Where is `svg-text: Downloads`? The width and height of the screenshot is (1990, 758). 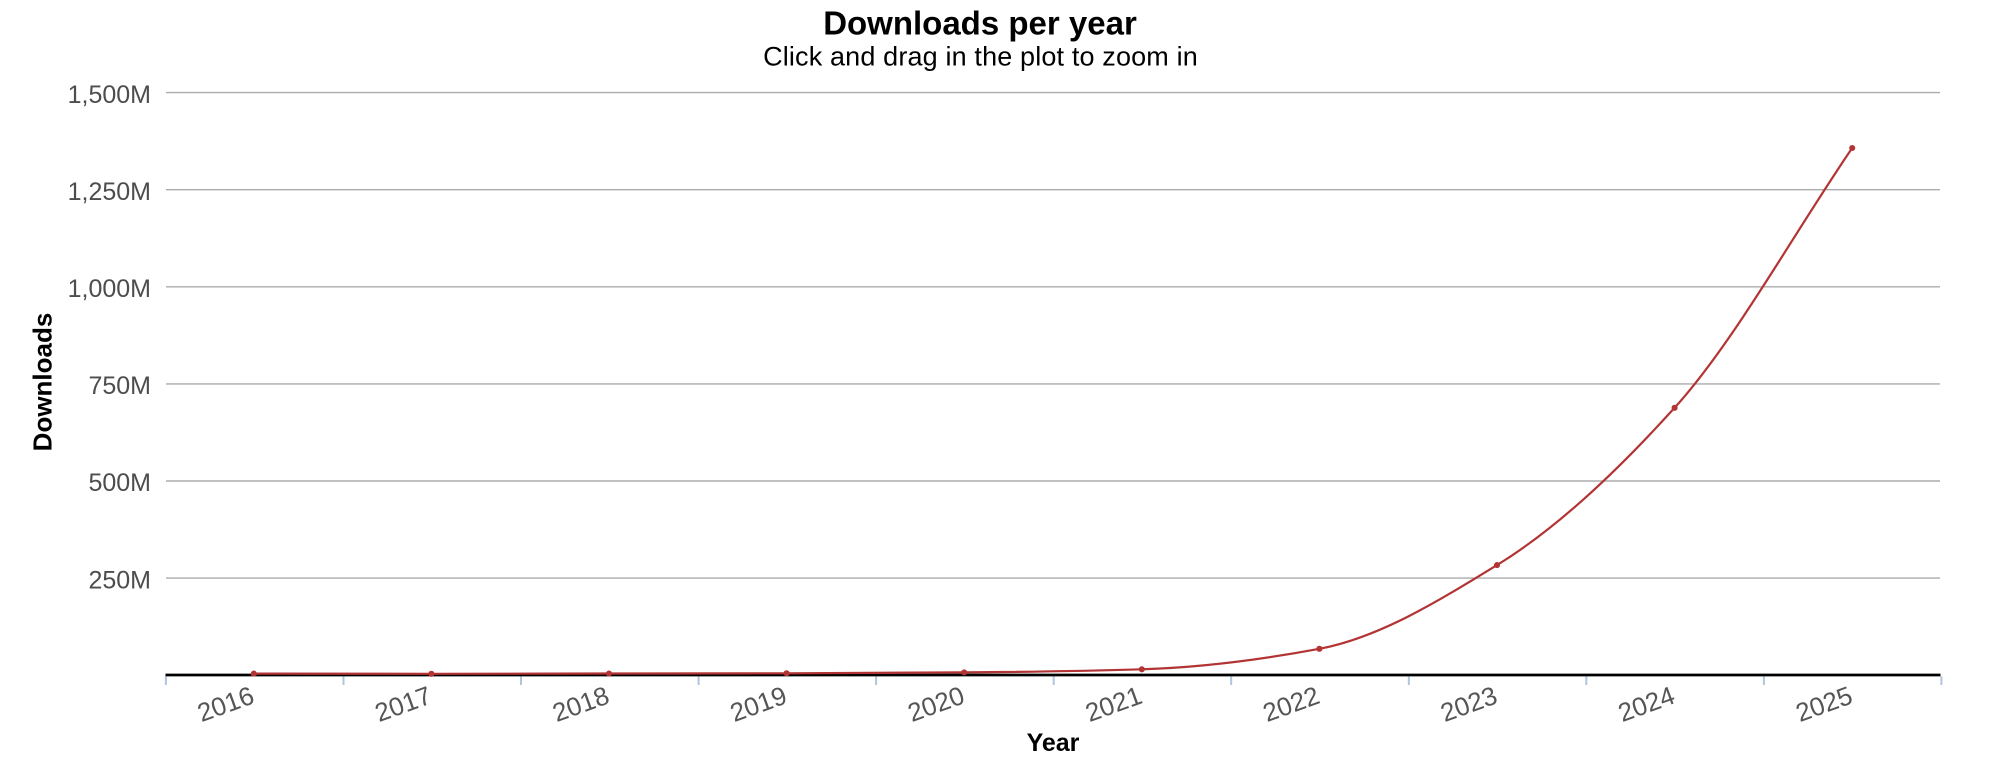
svg-text: Downloads is located at coordinates (43, 382).